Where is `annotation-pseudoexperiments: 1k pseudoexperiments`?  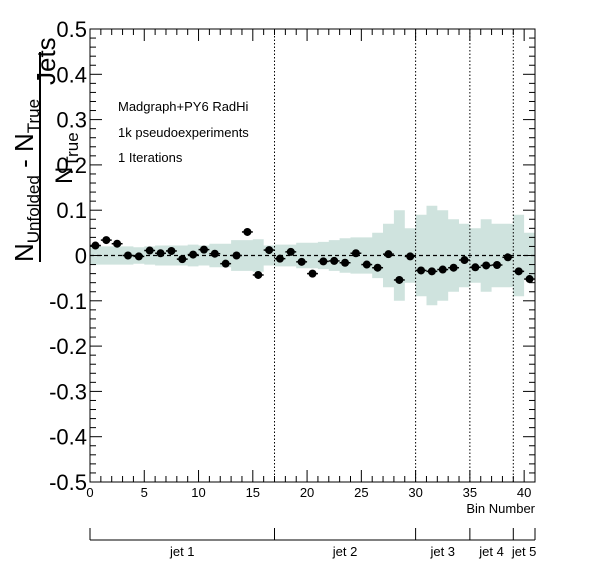 annotation-pseudoexperiments: 1k pseudoexperiments is located at coordinates (183, 132).